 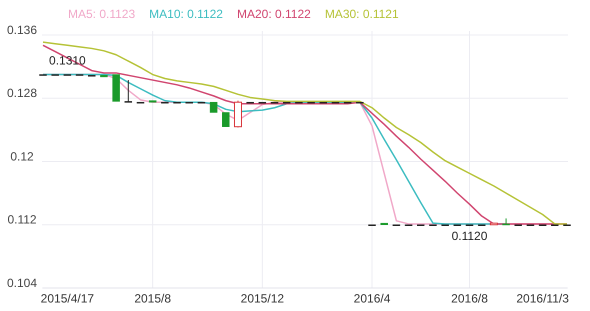 What do you see at coordinates (372, 299) in the screenshot?
I see `x-tick-label: 2016/4` at bounding box center [372, 299].